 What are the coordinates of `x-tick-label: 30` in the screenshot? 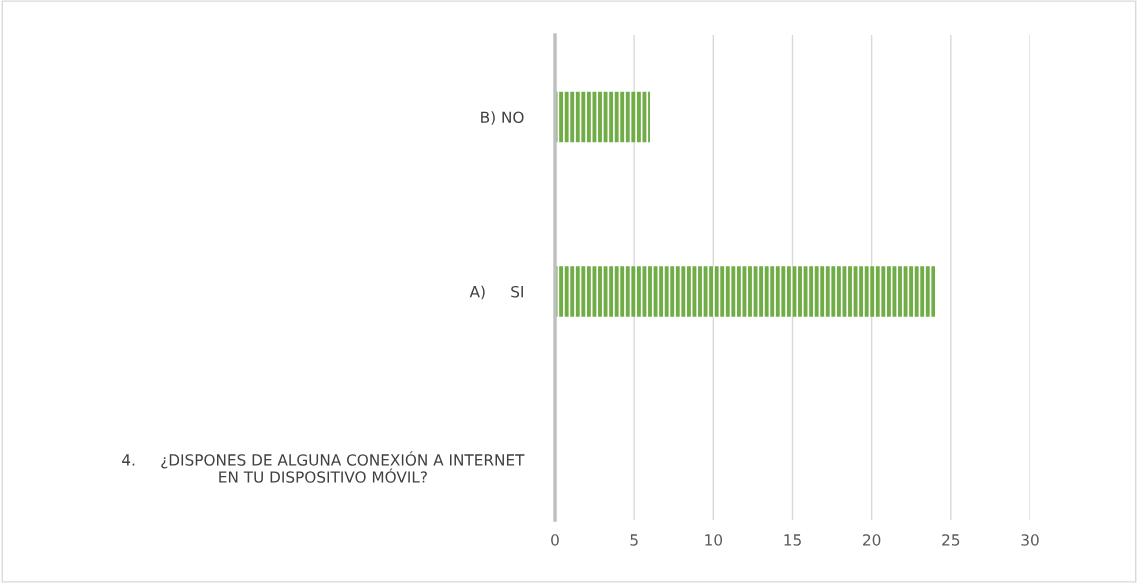 It's located at (1030, 540).